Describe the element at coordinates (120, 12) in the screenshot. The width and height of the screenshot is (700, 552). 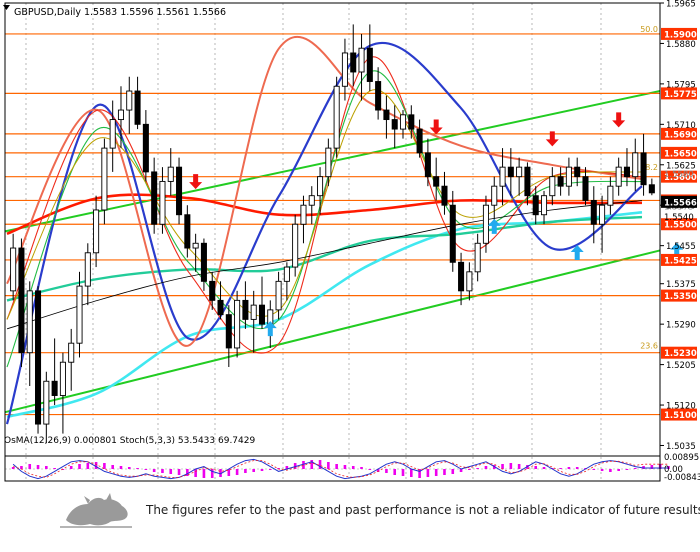
I see `symbol-info: GBPUSD,Daily 1.5583 1.5596 1.5561 1.5566` at that location.